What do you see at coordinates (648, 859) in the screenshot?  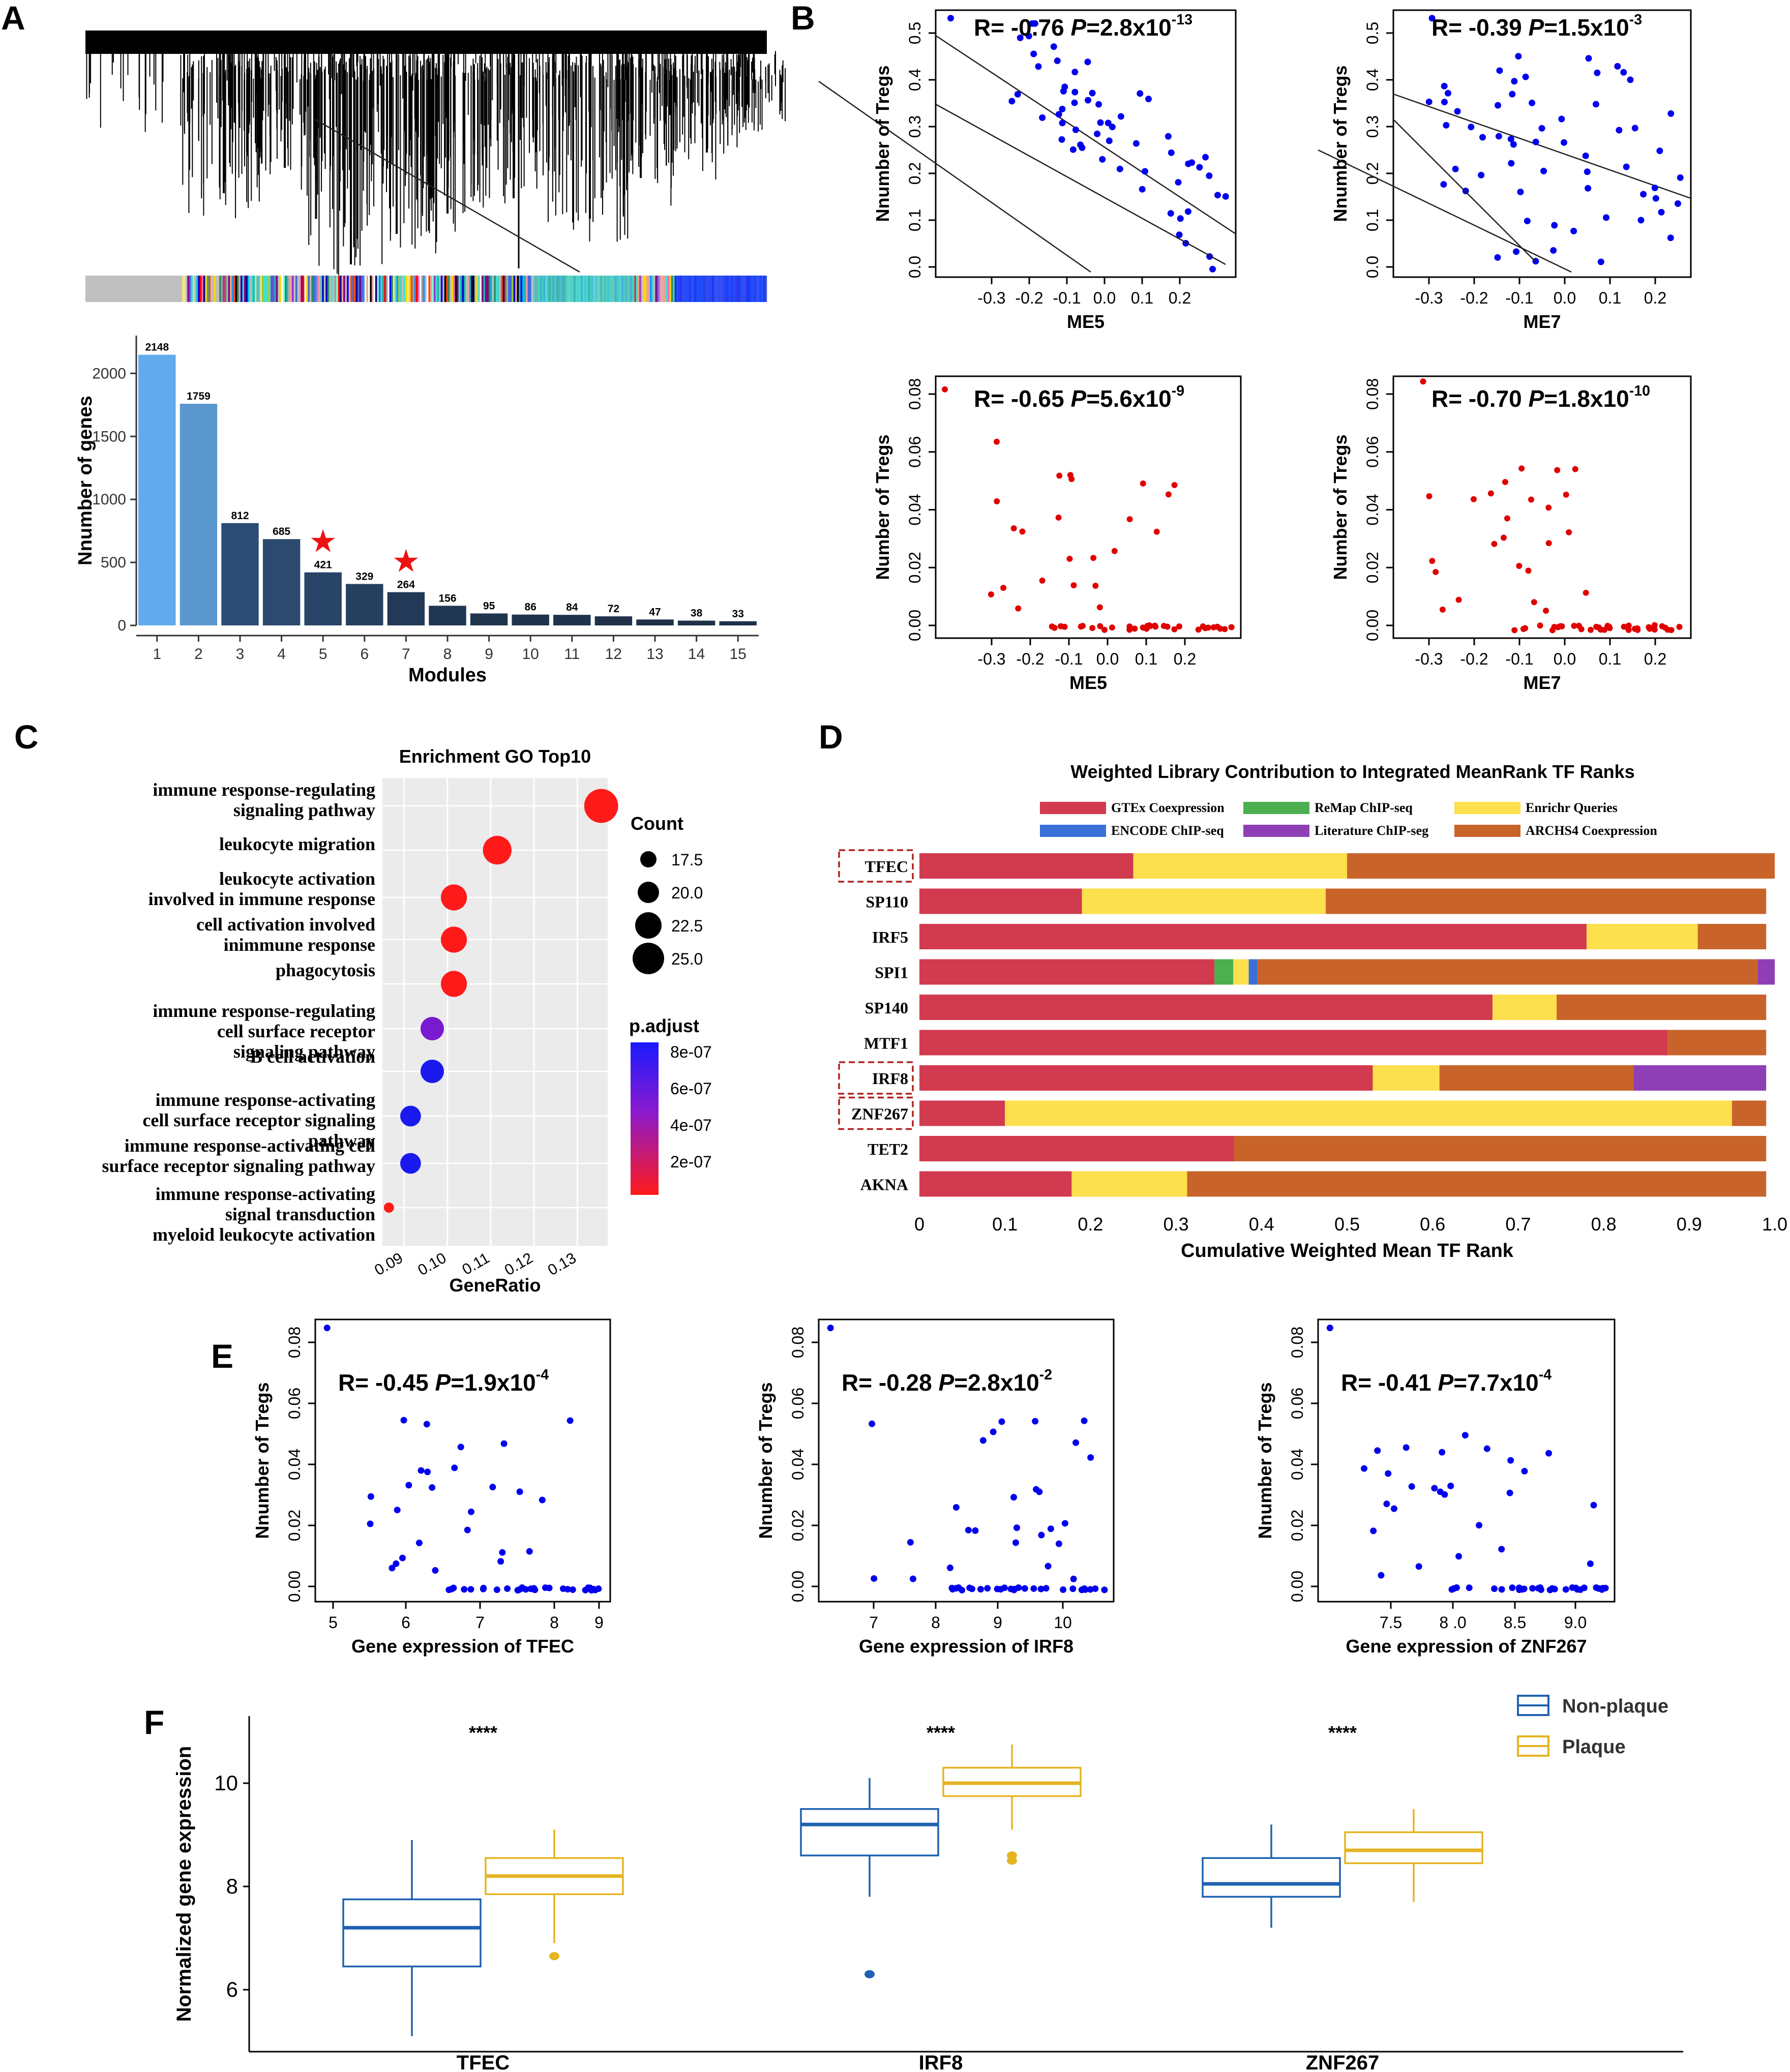 I see `count-legend-dot` at bounding box center [648, 859].